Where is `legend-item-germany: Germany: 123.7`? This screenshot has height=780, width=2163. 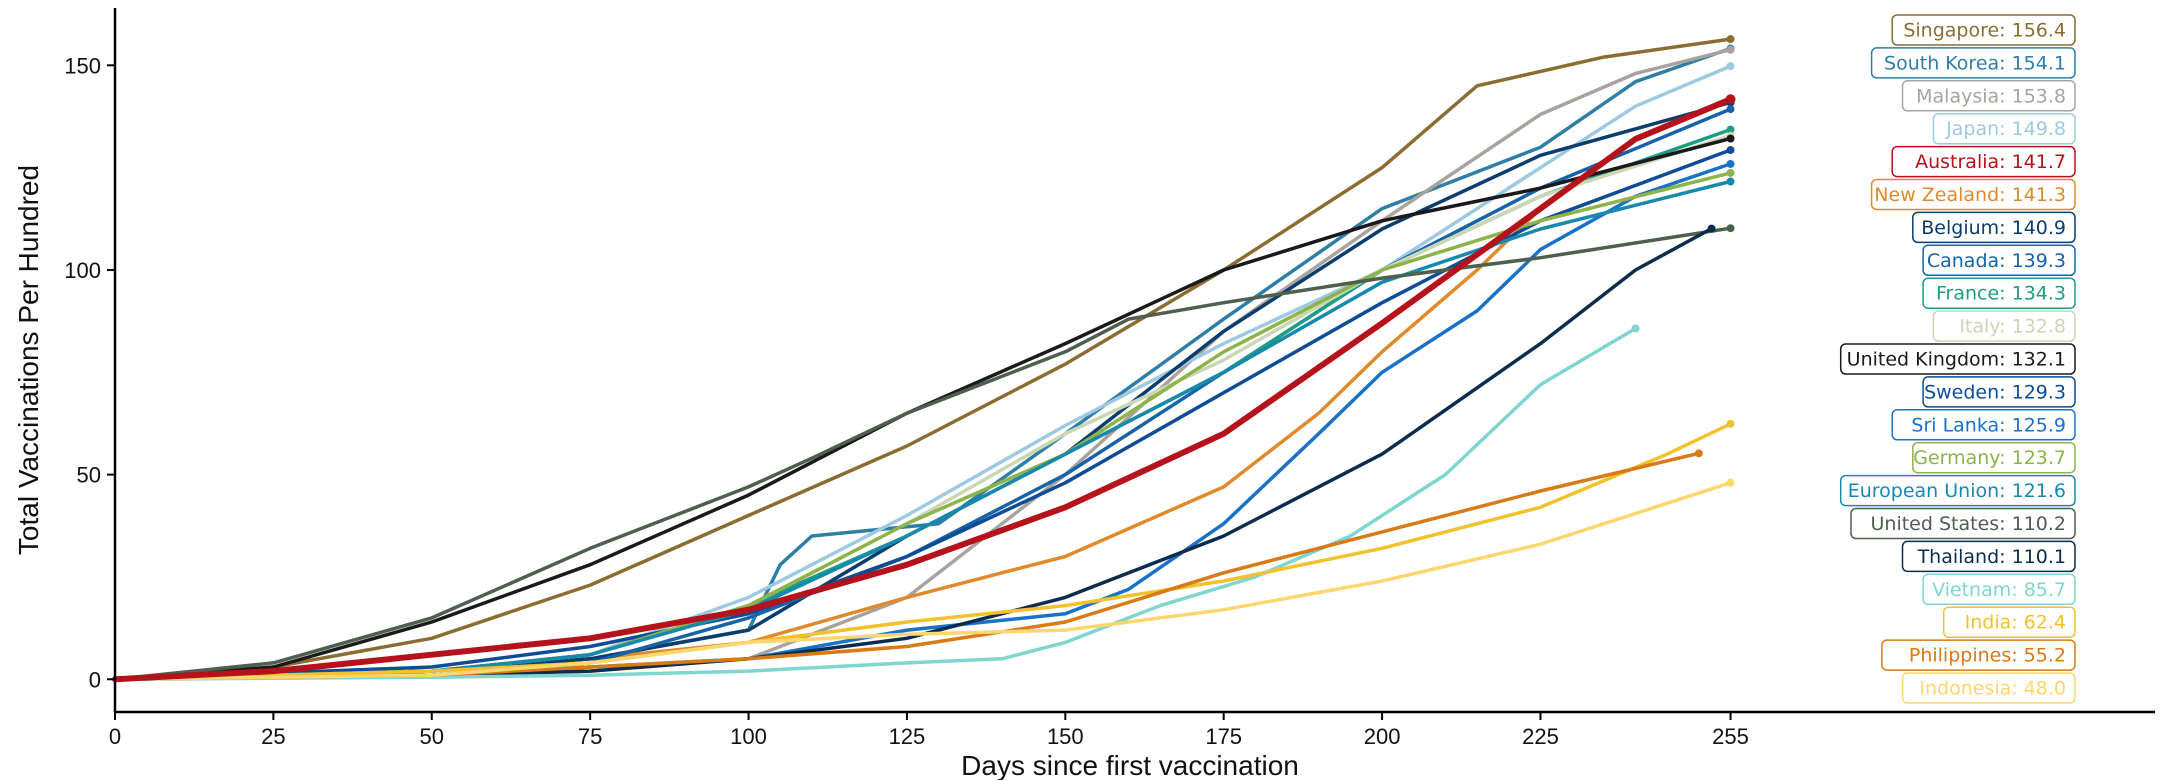 legend-item-germany: Germany: 123.7 is located at coordinates (1994, 457).